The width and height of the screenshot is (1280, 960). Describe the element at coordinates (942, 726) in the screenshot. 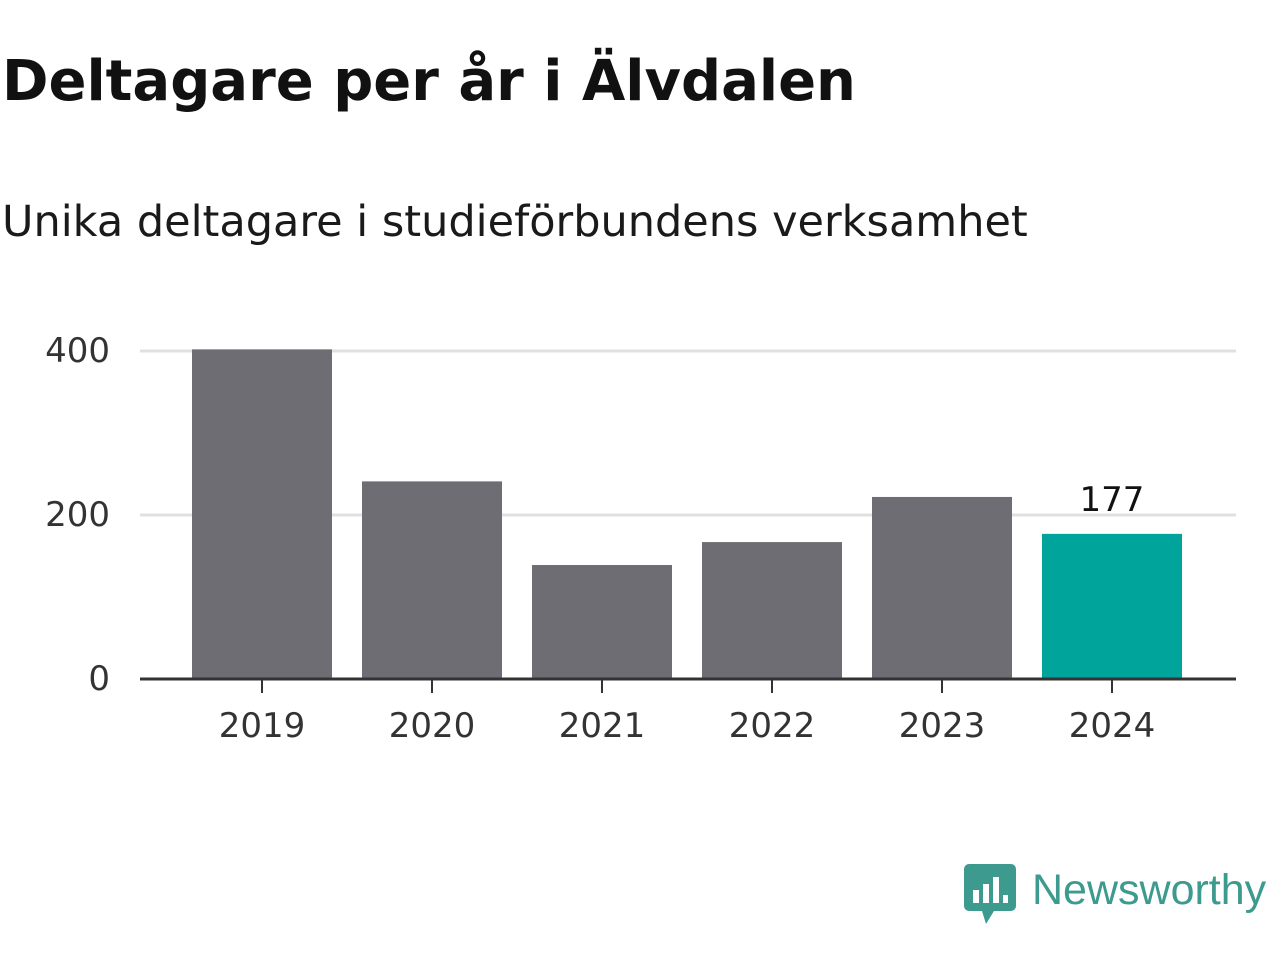

I see `x-tick-label: 2023` at that location.